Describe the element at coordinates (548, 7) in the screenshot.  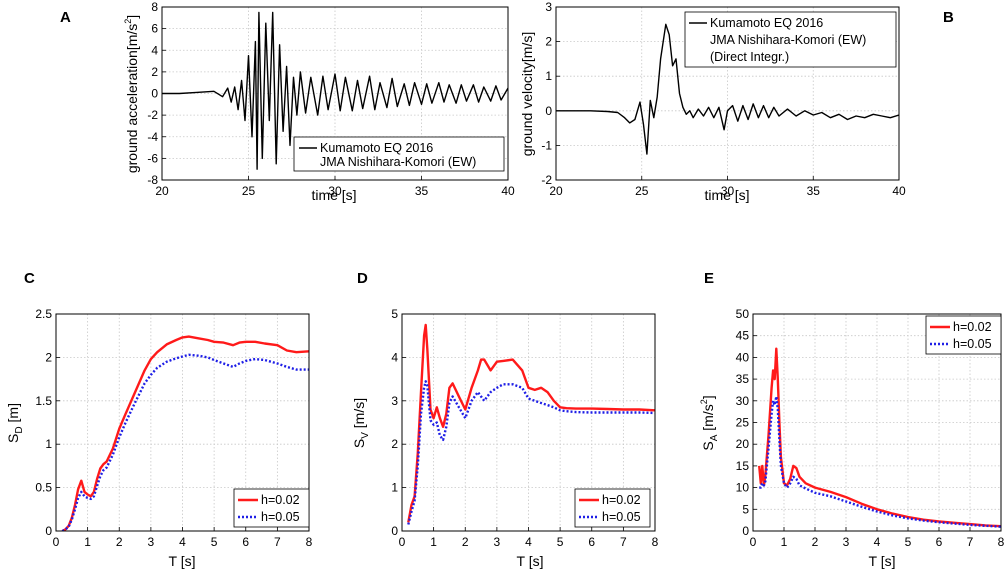
I see `ytick-label-b: 3` at that location.